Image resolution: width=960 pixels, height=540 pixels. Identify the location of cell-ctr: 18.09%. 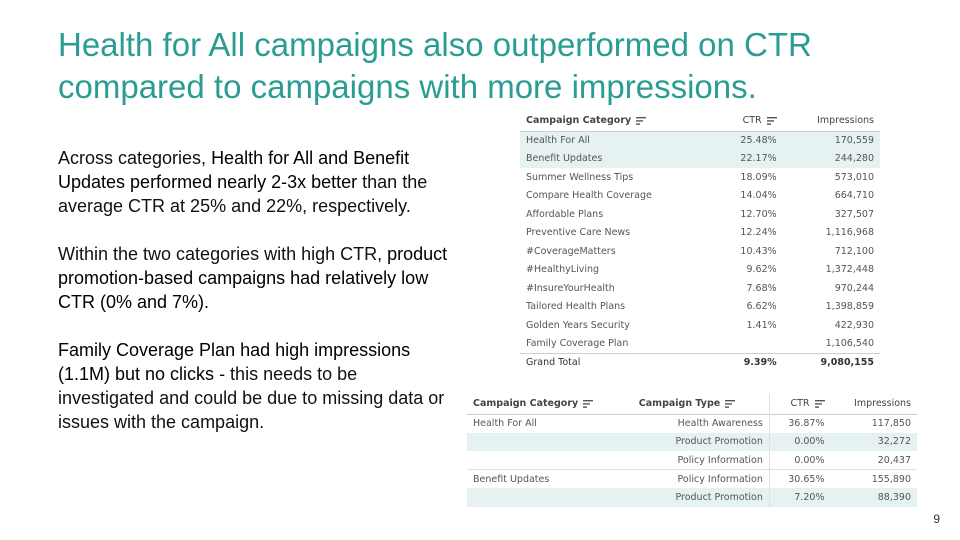
(758, 177).